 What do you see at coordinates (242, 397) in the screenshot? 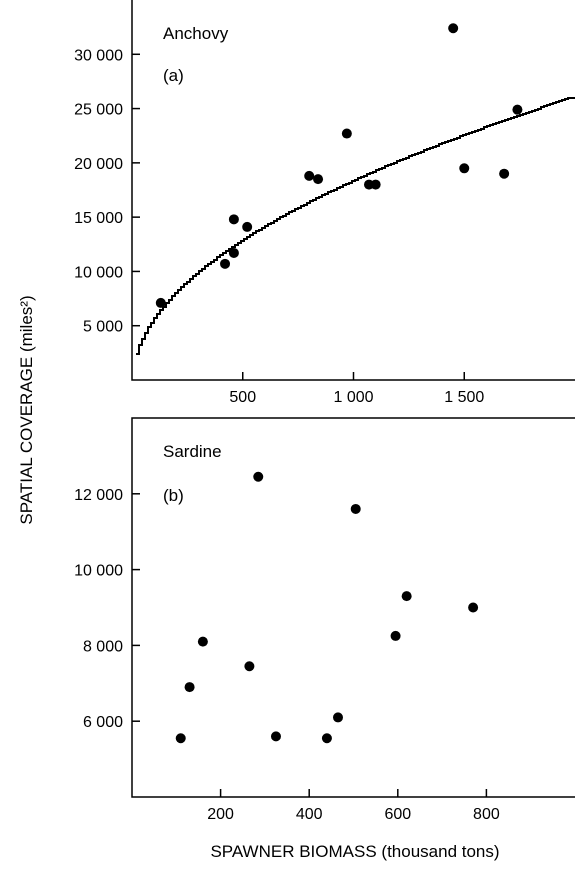
I see `x-tick-label: 500` at bounding box center [242, 397].